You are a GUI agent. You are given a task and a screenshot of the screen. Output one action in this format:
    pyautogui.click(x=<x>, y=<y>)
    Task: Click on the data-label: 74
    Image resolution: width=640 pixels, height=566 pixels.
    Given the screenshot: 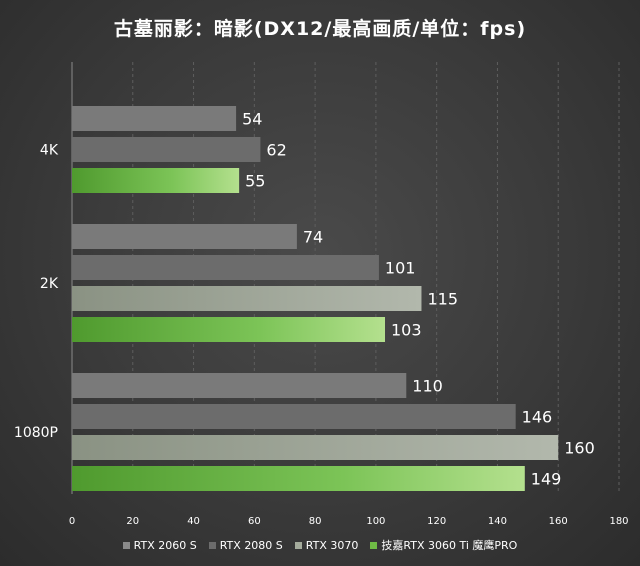 What is the action you would take?
    pyautogui.click(x=313, y=237)
    